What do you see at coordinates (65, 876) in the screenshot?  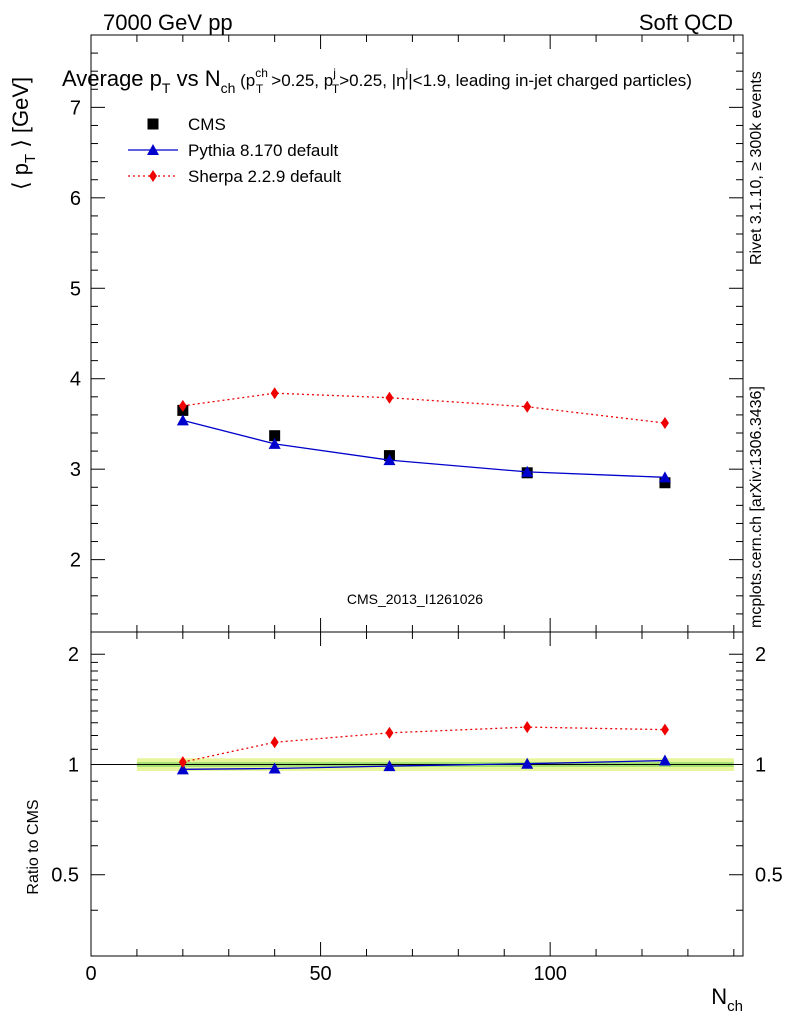 I see `ratio-y-tick-label: 0.5` at bounding box center [65, 876].